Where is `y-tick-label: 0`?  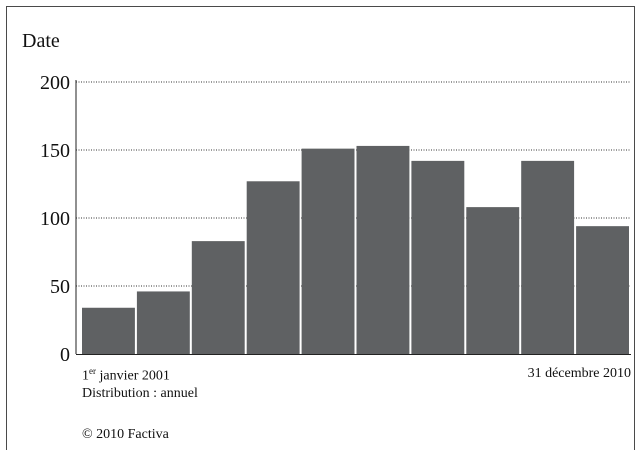
y-tick-label: 0 is located at coordinates (65, 355).